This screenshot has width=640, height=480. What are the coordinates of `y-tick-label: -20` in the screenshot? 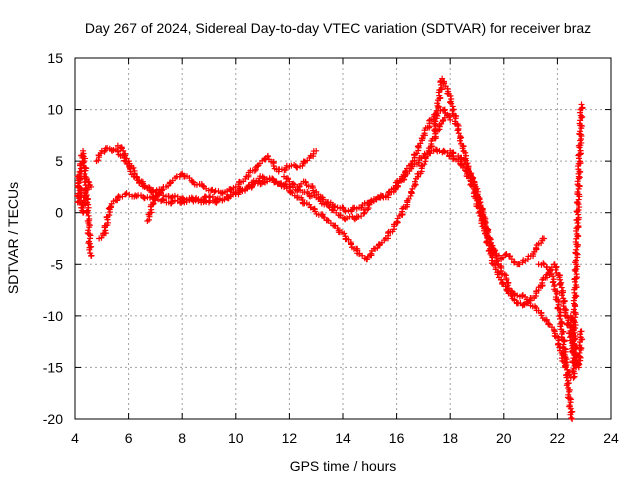 It's located at (53, 419).